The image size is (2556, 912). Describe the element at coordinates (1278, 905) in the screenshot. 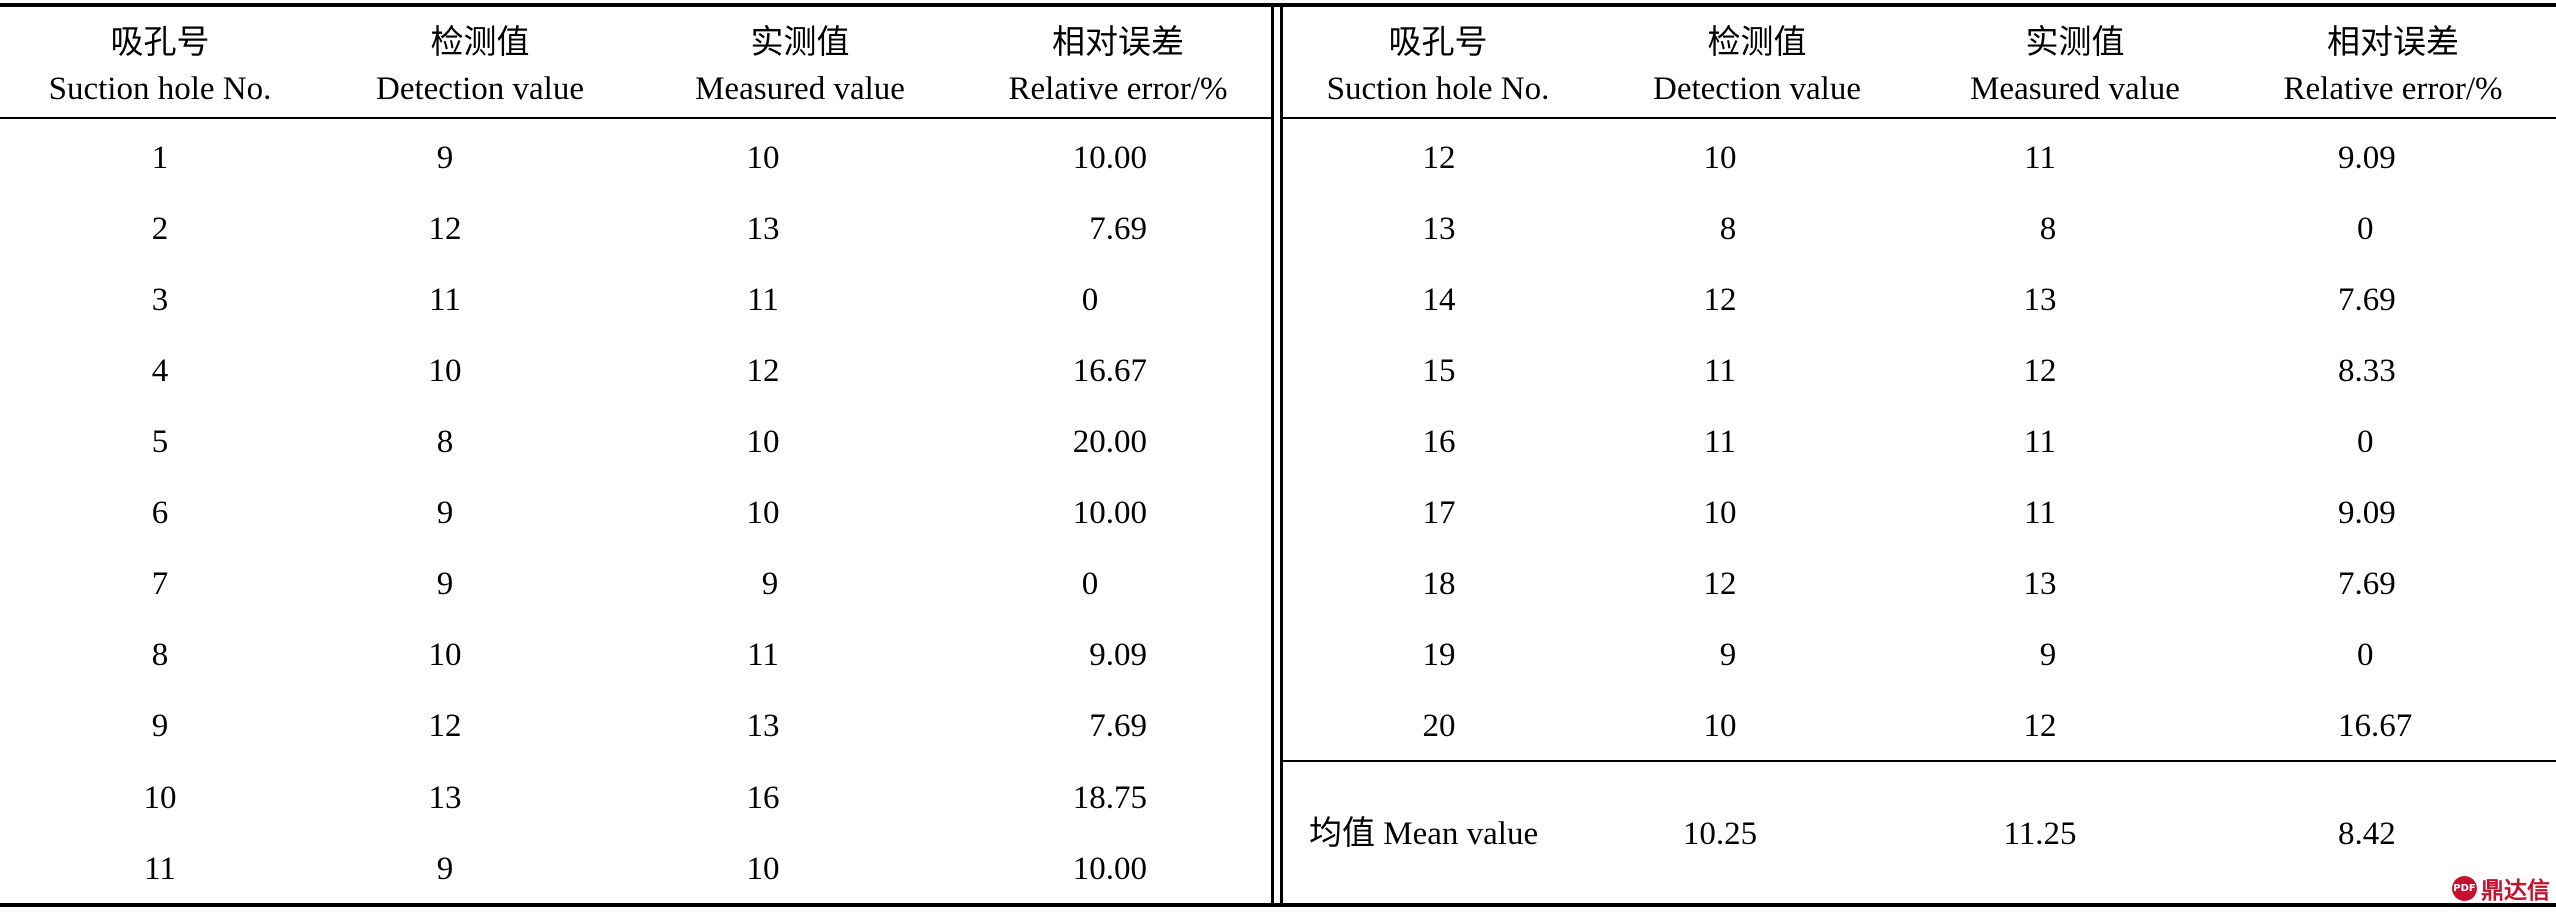

I see `table-bottom-rule` at that location.